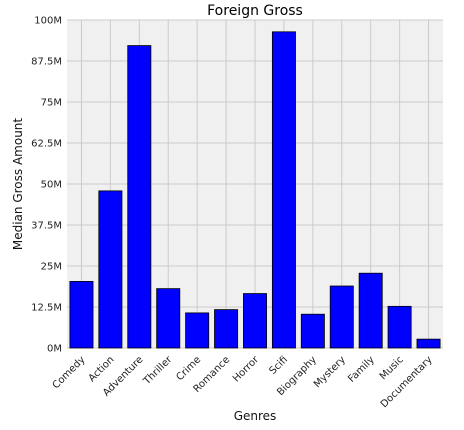 The height and width of the screenshot is (430, 464). Describe the element at coordinates (361, 369) in the screenshot. I see `x-tick-label: Family` at that location.